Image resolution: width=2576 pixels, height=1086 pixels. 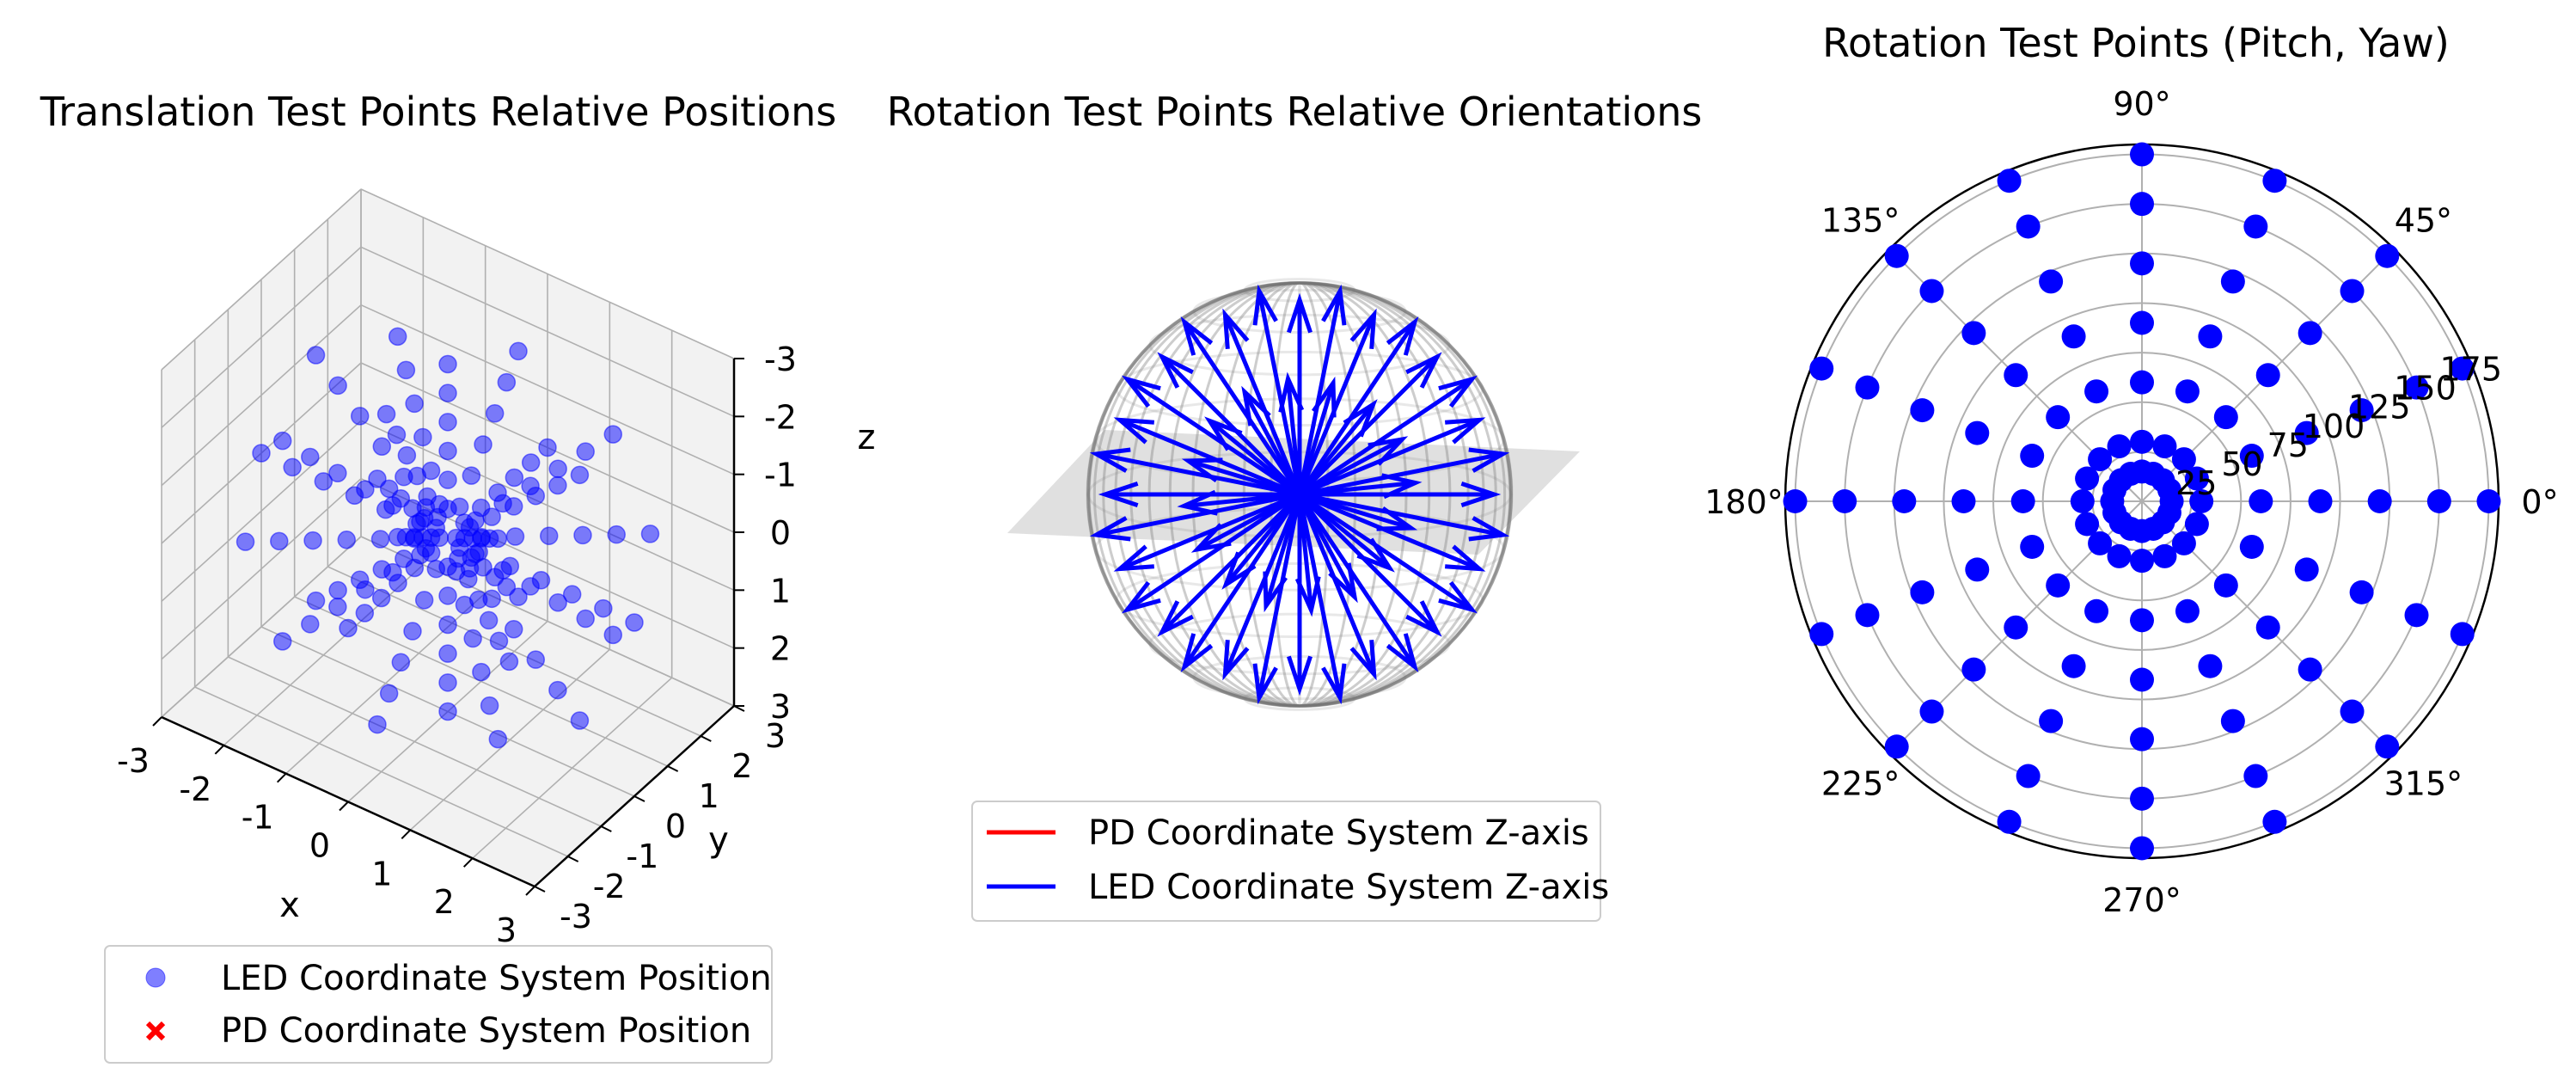 I want to click on sphere-outline, so click(x=1299, y=494).